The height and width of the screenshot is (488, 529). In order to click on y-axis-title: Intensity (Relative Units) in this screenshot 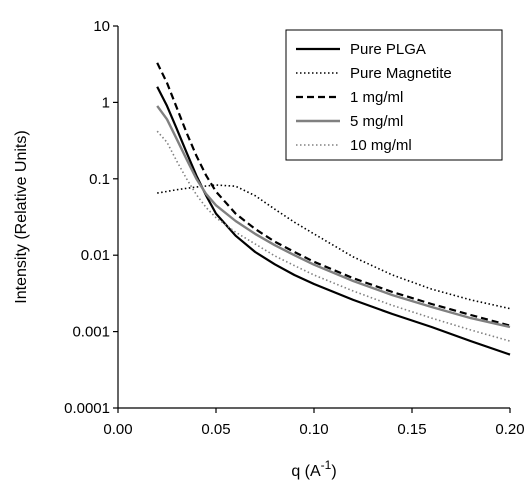, I will do `click(21, 216)`.